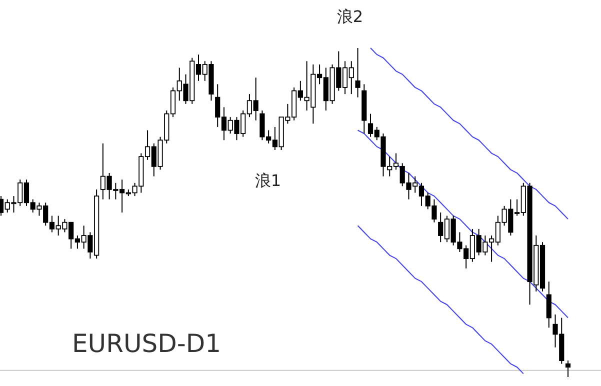  I want to click on title: EURUSD-D1, so click(147, 343).